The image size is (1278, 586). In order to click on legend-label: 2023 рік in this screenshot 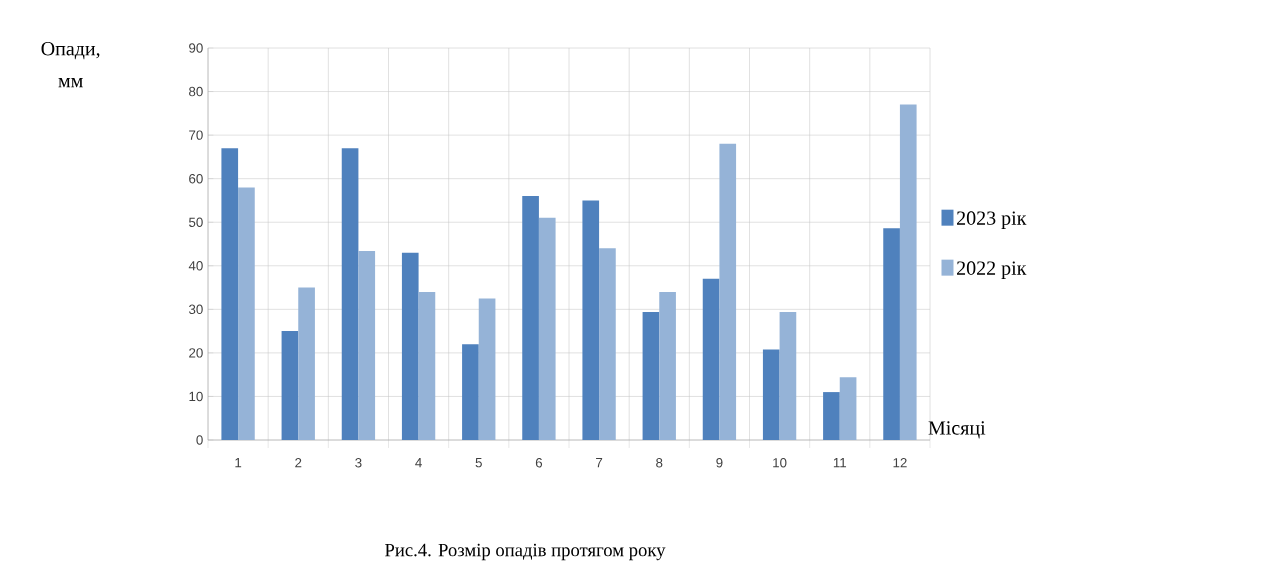, I will do `click(992, 220)`.